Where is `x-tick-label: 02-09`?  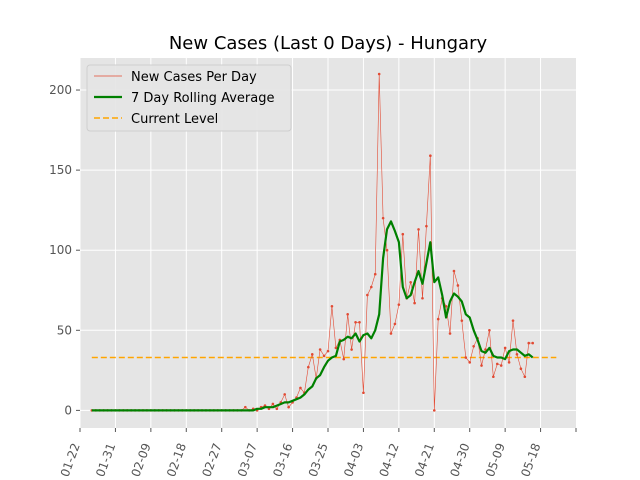 x-tick-label: 02-09 is located at coordinates (141, 460).